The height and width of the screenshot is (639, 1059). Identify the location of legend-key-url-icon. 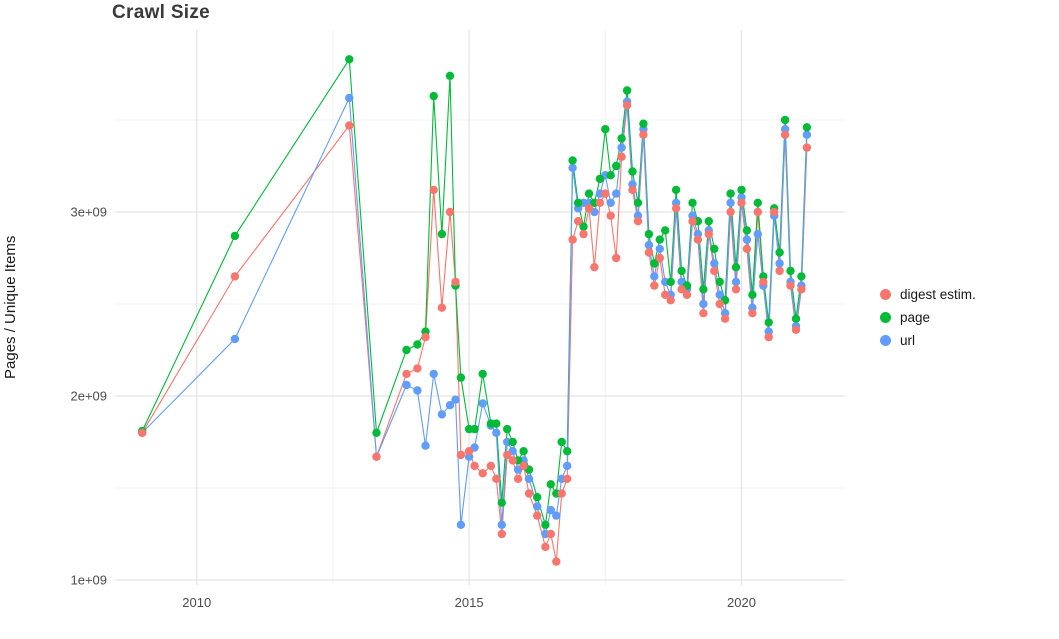
(885, 340).